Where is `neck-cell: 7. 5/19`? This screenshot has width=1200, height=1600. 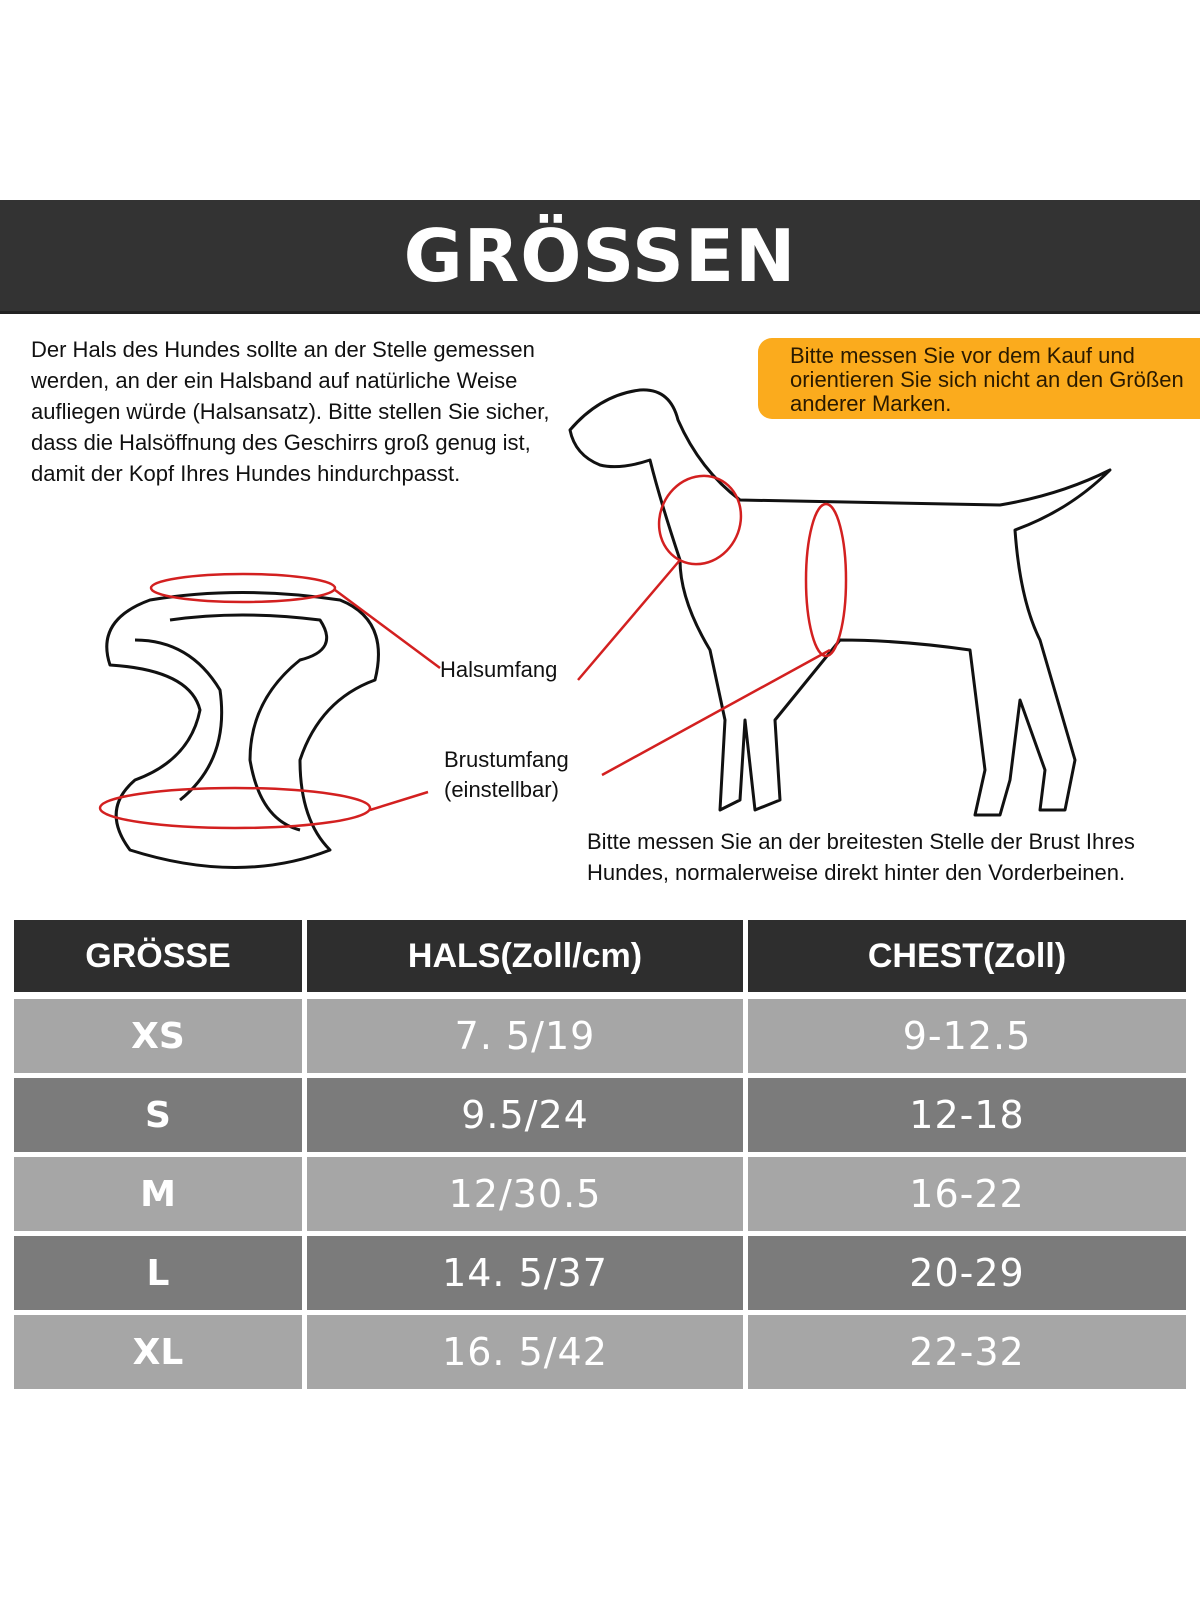 neck-cell: 7. 5/19 is located at coordinates (525, 1036).